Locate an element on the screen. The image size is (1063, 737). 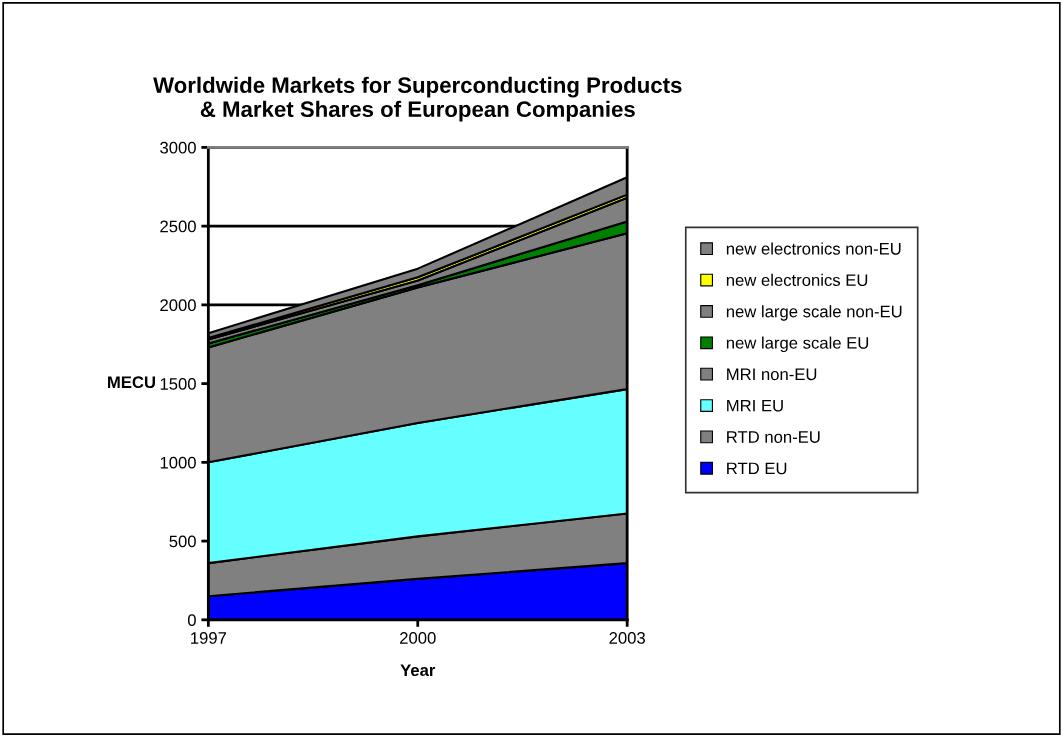
legend-label: MRI EU is located at coordinates (755, 405).